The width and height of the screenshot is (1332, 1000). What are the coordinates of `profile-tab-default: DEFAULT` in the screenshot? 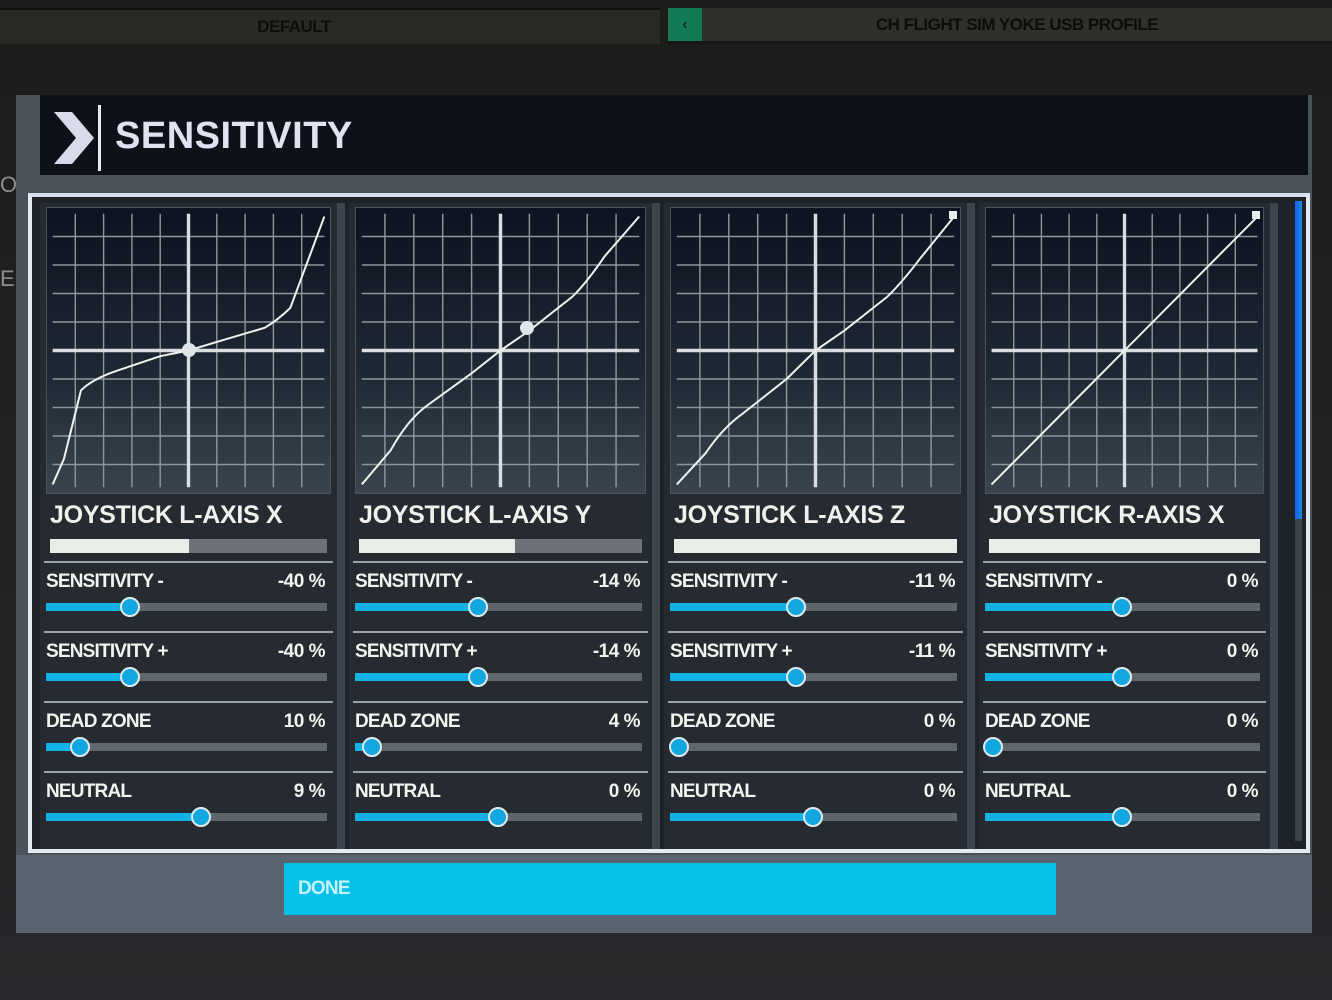 It's located at (330, 26).